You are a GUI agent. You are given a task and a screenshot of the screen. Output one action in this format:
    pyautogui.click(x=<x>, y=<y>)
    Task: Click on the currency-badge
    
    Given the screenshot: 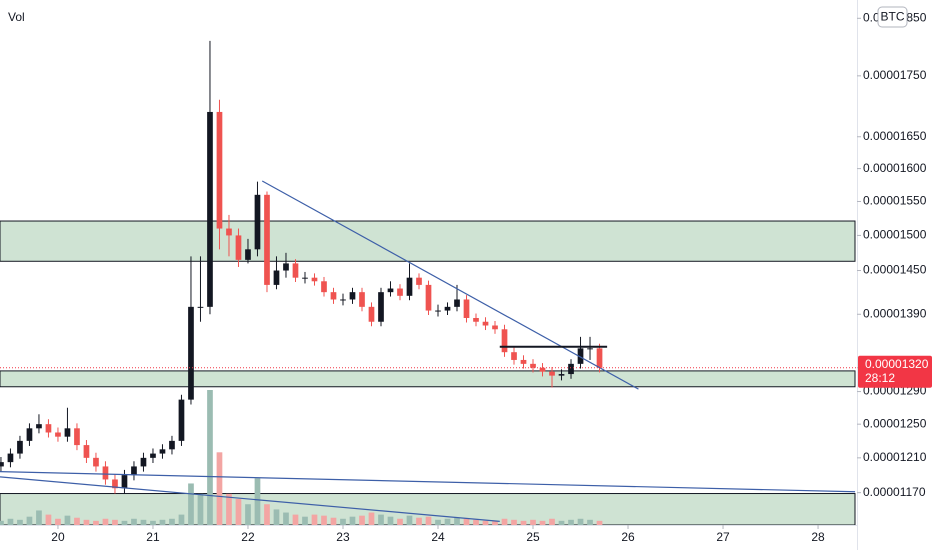 What is the action you would take?
    pyautogui.click(x=892, y=17)
    